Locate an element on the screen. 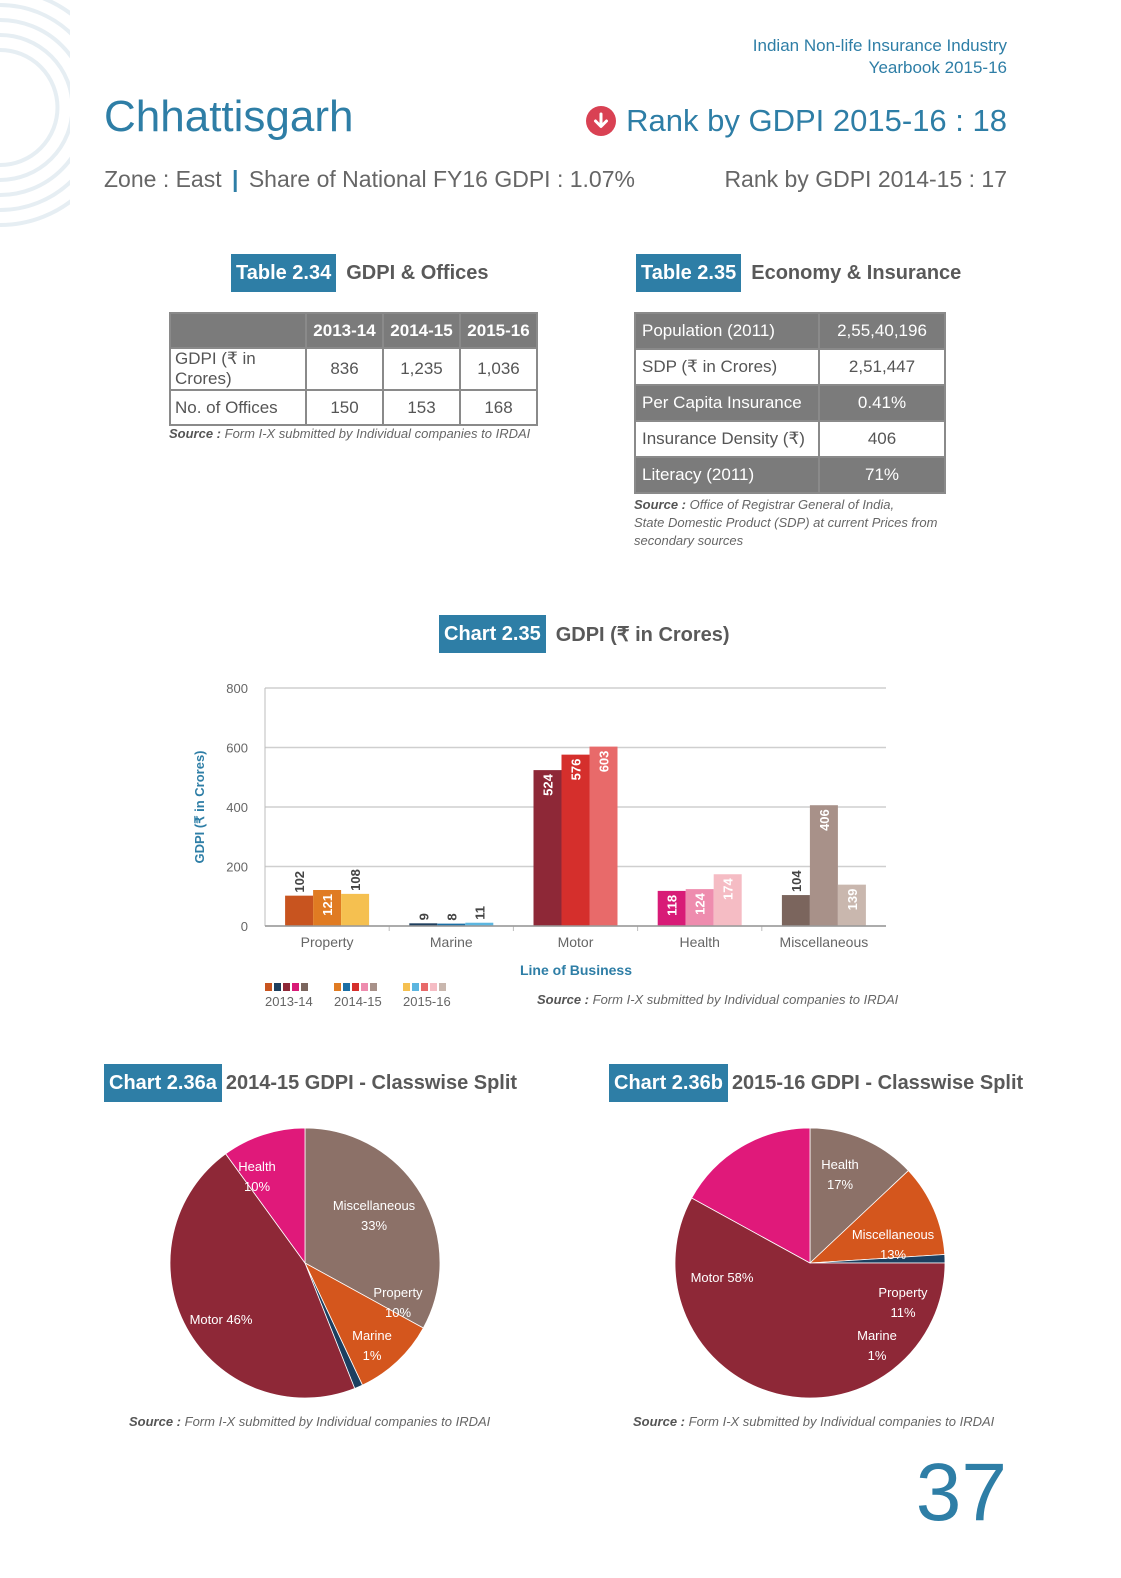 The image size is (1121, 1578). x-axis-label: Line of Business is located at coordinates (576, 970).